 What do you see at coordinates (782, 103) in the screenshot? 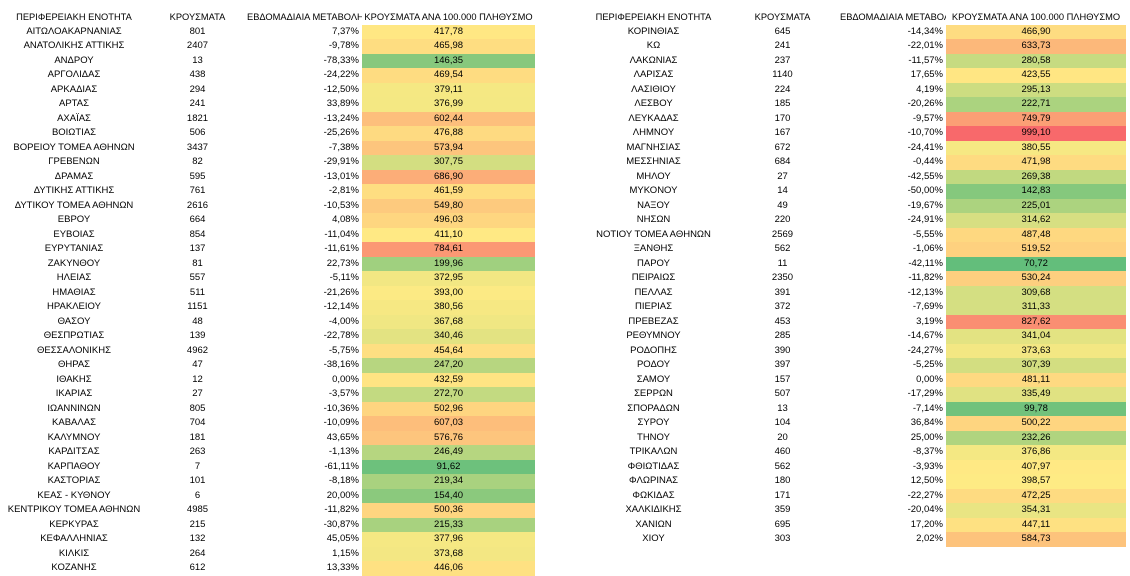
I see `cases-cell: 185` at bounding box center [782, 103].